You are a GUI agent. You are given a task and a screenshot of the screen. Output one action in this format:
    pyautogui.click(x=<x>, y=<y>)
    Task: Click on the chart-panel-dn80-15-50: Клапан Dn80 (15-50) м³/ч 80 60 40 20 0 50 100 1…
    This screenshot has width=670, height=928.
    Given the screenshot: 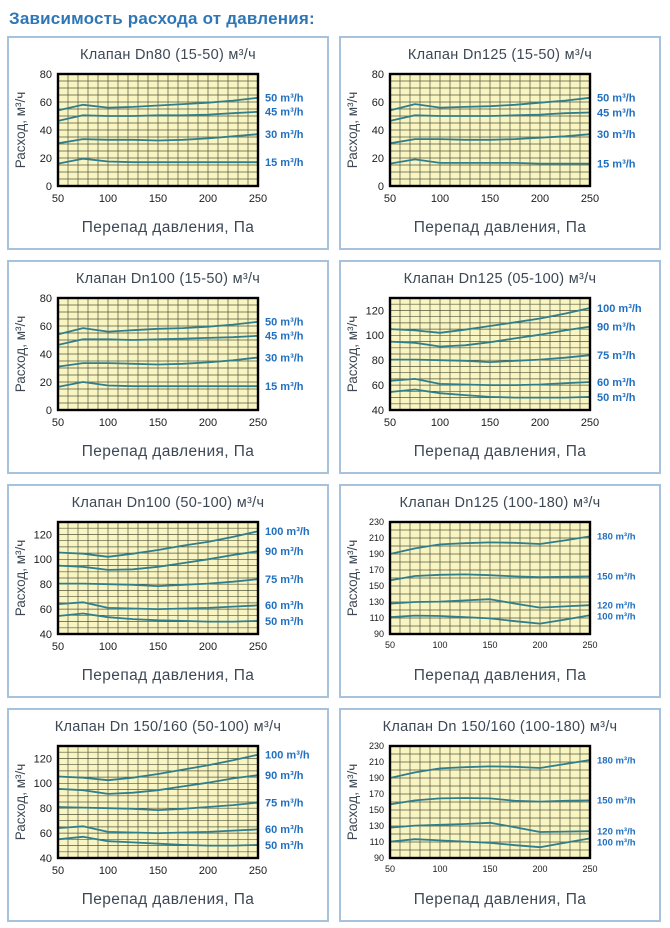 What is the action you would take?
    pyautogui.click(x=168, y=143)
    